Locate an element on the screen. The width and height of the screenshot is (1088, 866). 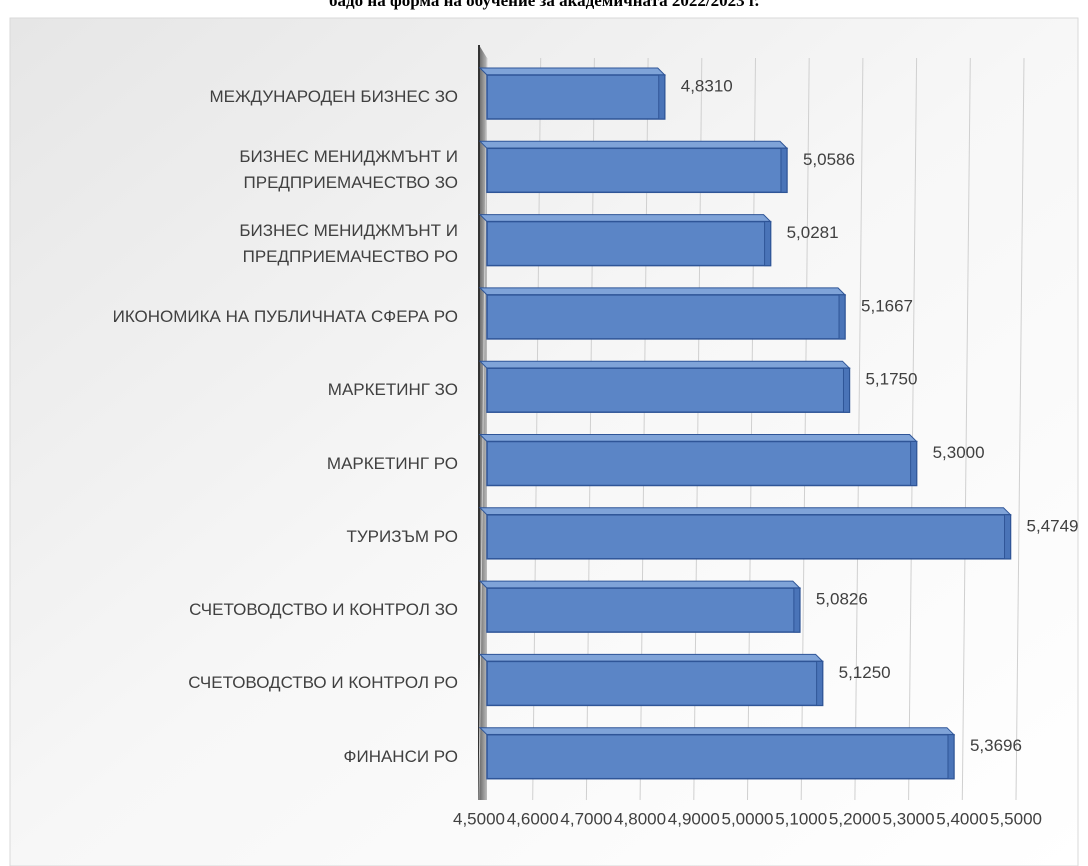
value-label: 5,0826 is located at coordinates (842, 599).